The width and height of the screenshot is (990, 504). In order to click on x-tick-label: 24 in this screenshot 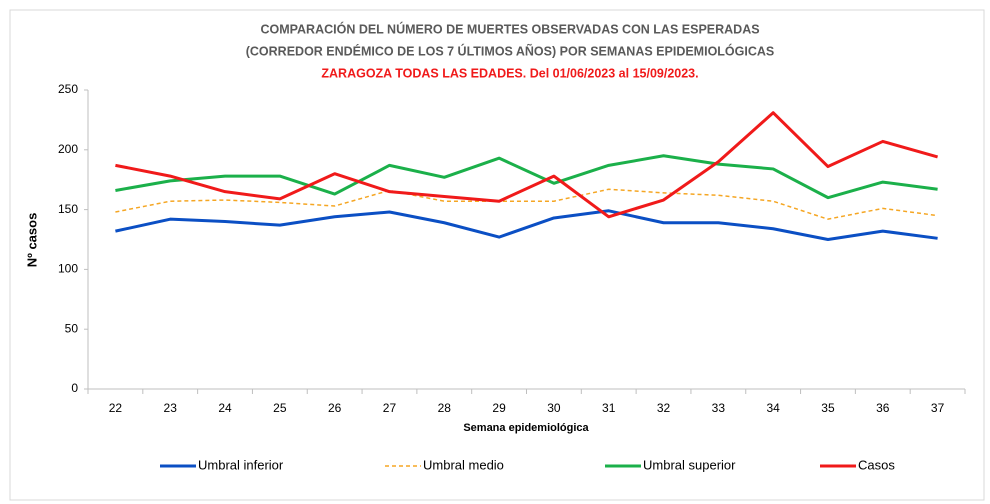, I will do `click(225, 408)`.